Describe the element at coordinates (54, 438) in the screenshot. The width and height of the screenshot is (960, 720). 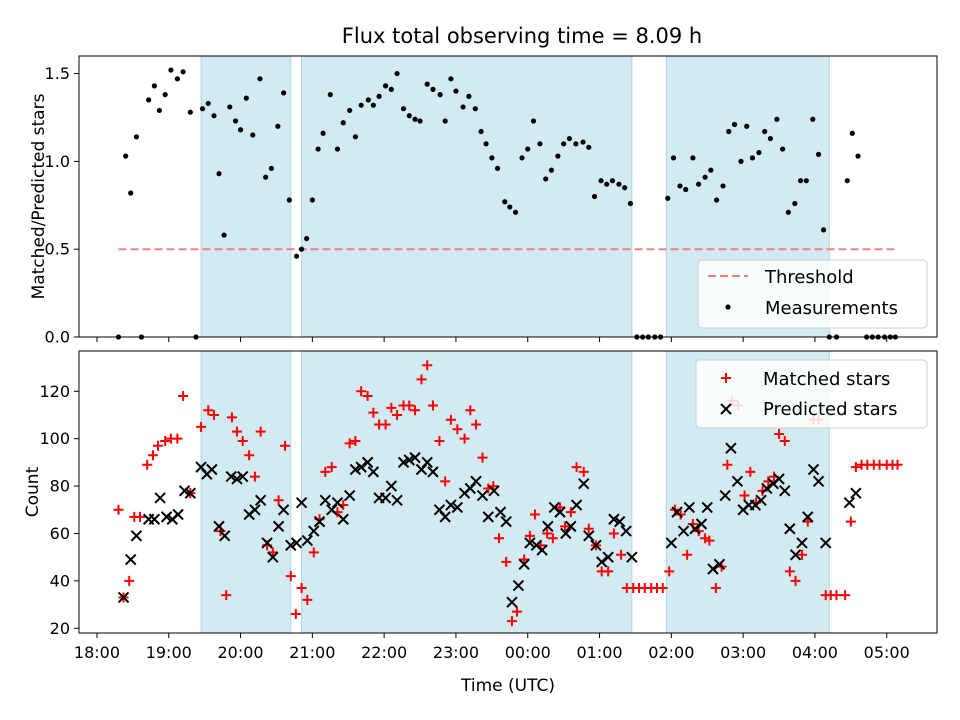
I see `y-tick-label: 100` at that location.